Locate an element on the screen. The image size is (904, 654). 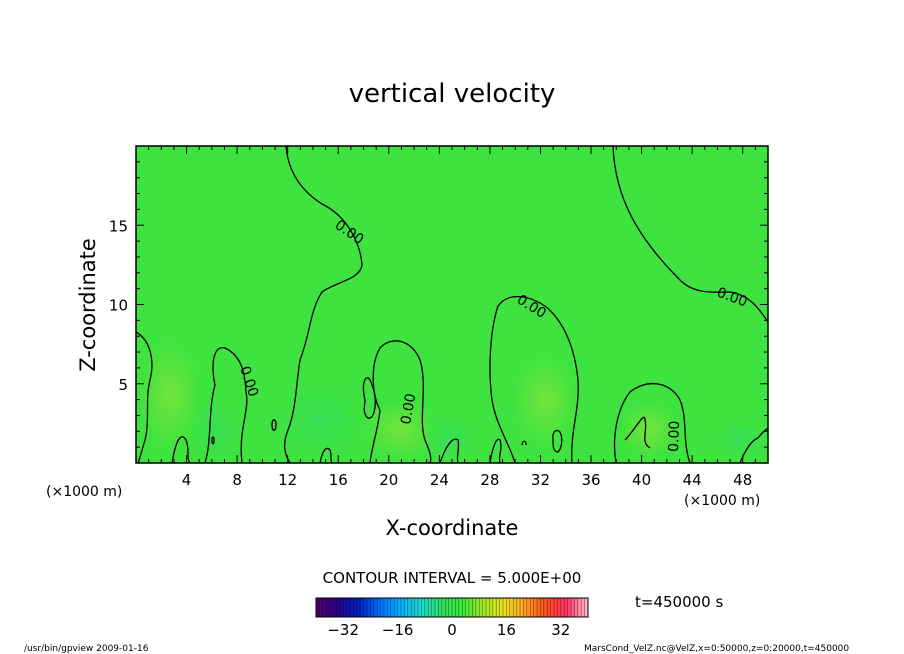
y-axis-title: Z-coordinate is located at coordinates (88, 305).